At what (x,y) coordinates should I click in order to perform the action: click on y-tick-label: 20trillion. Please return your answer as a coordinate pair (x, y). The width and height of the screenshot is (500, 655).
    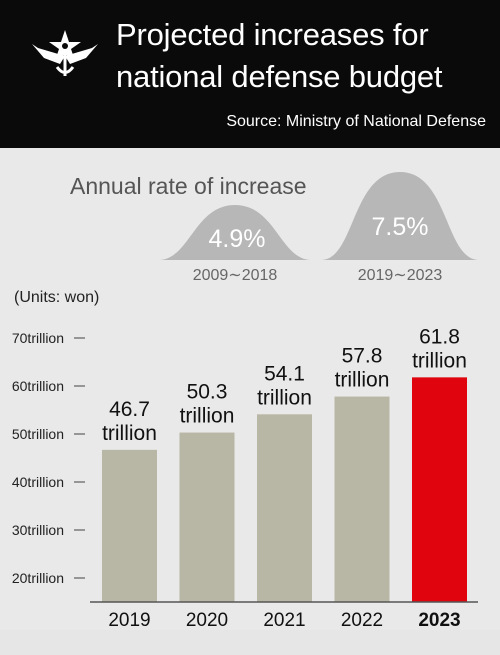
    Looking at the image, I should click on (38, 578).